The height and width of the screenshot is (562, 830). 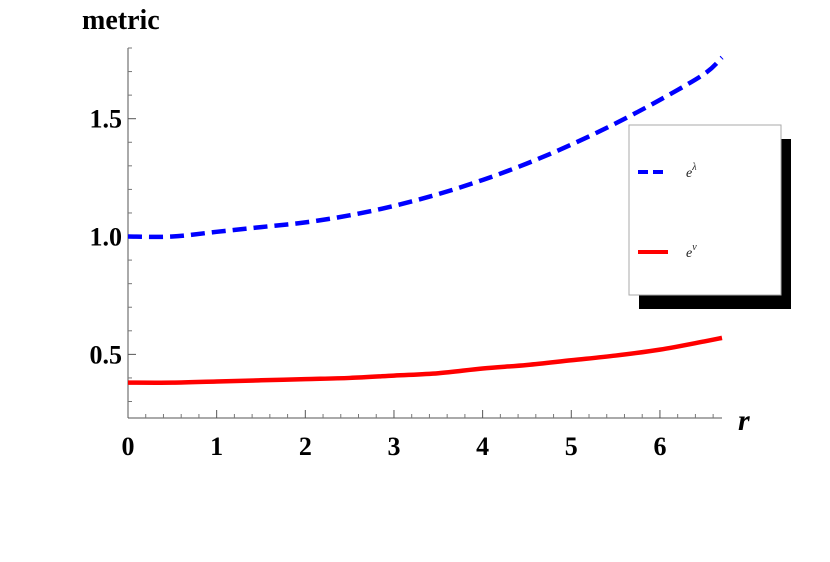 I want to click on legend-label-0: eλ, so click(x=691, y=171).